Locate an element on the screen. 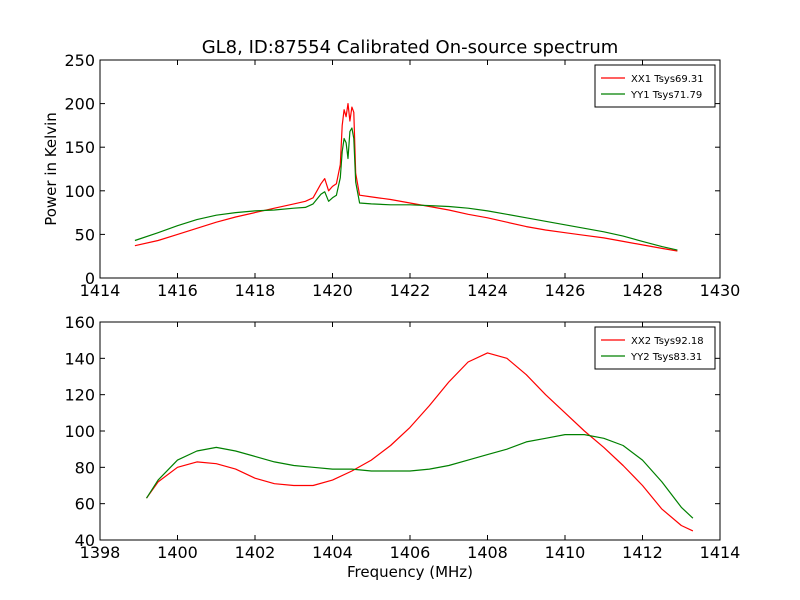 The width and height of the screenshot is (800, 600). series-line-yy2 is located at coordinates (419, 476).